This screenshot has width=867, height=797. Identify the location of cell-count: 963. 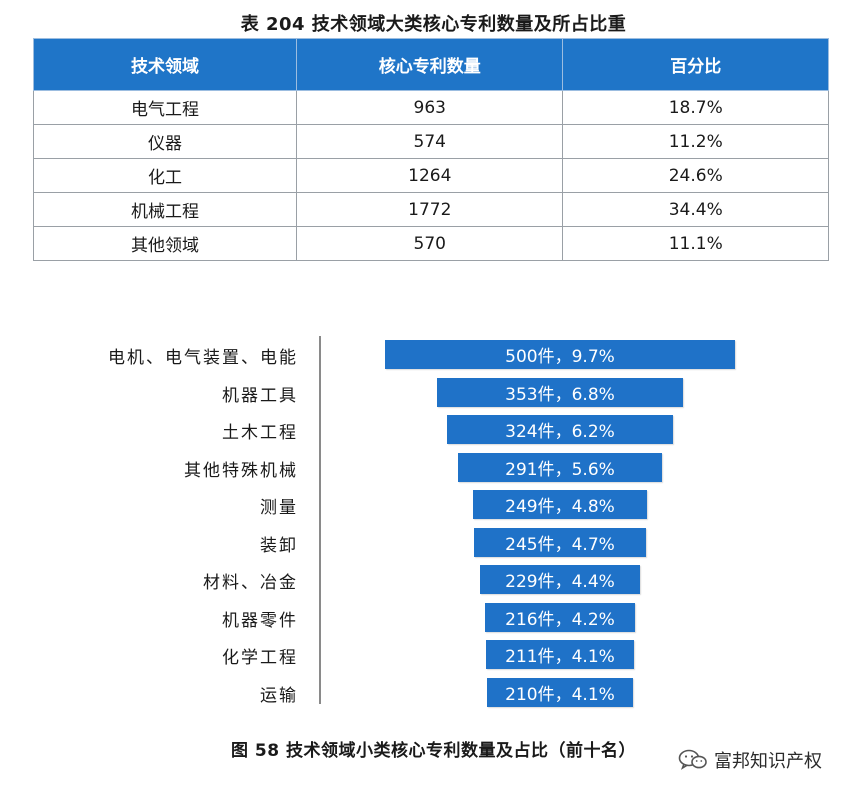
(430, 107).